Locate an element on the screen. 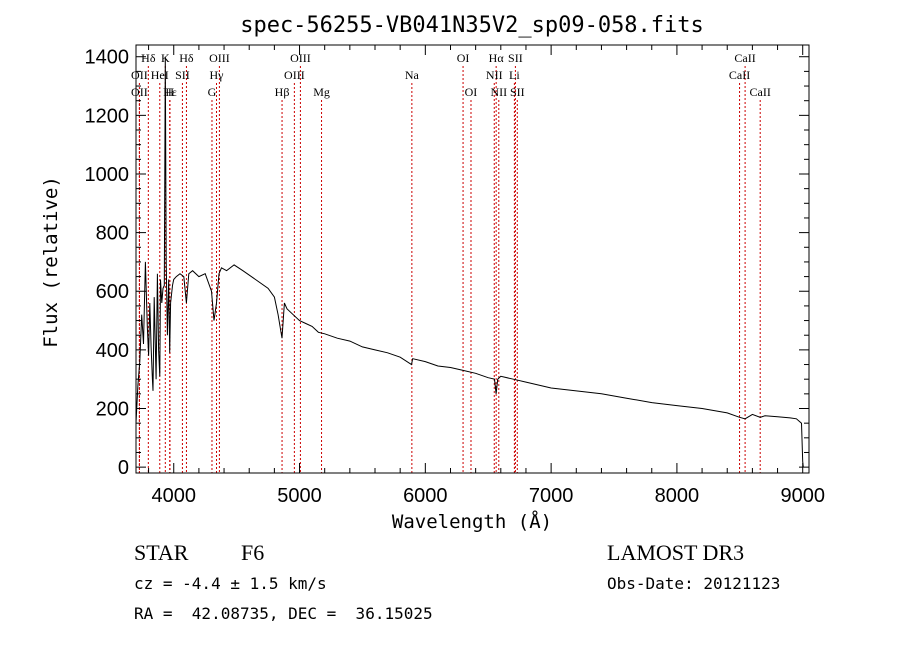 The height and width of the screenshot is (649, 900). line-marker-label: Na is located at coordinates (412, 75).